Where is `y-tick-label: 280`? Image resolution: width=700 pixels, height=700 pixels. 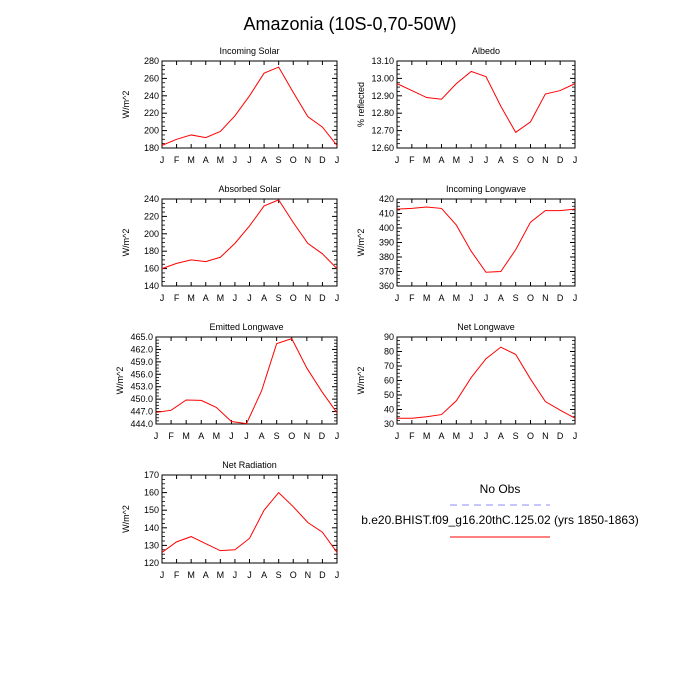
y-tick-label: 280 is located at coordinates (151, 61).